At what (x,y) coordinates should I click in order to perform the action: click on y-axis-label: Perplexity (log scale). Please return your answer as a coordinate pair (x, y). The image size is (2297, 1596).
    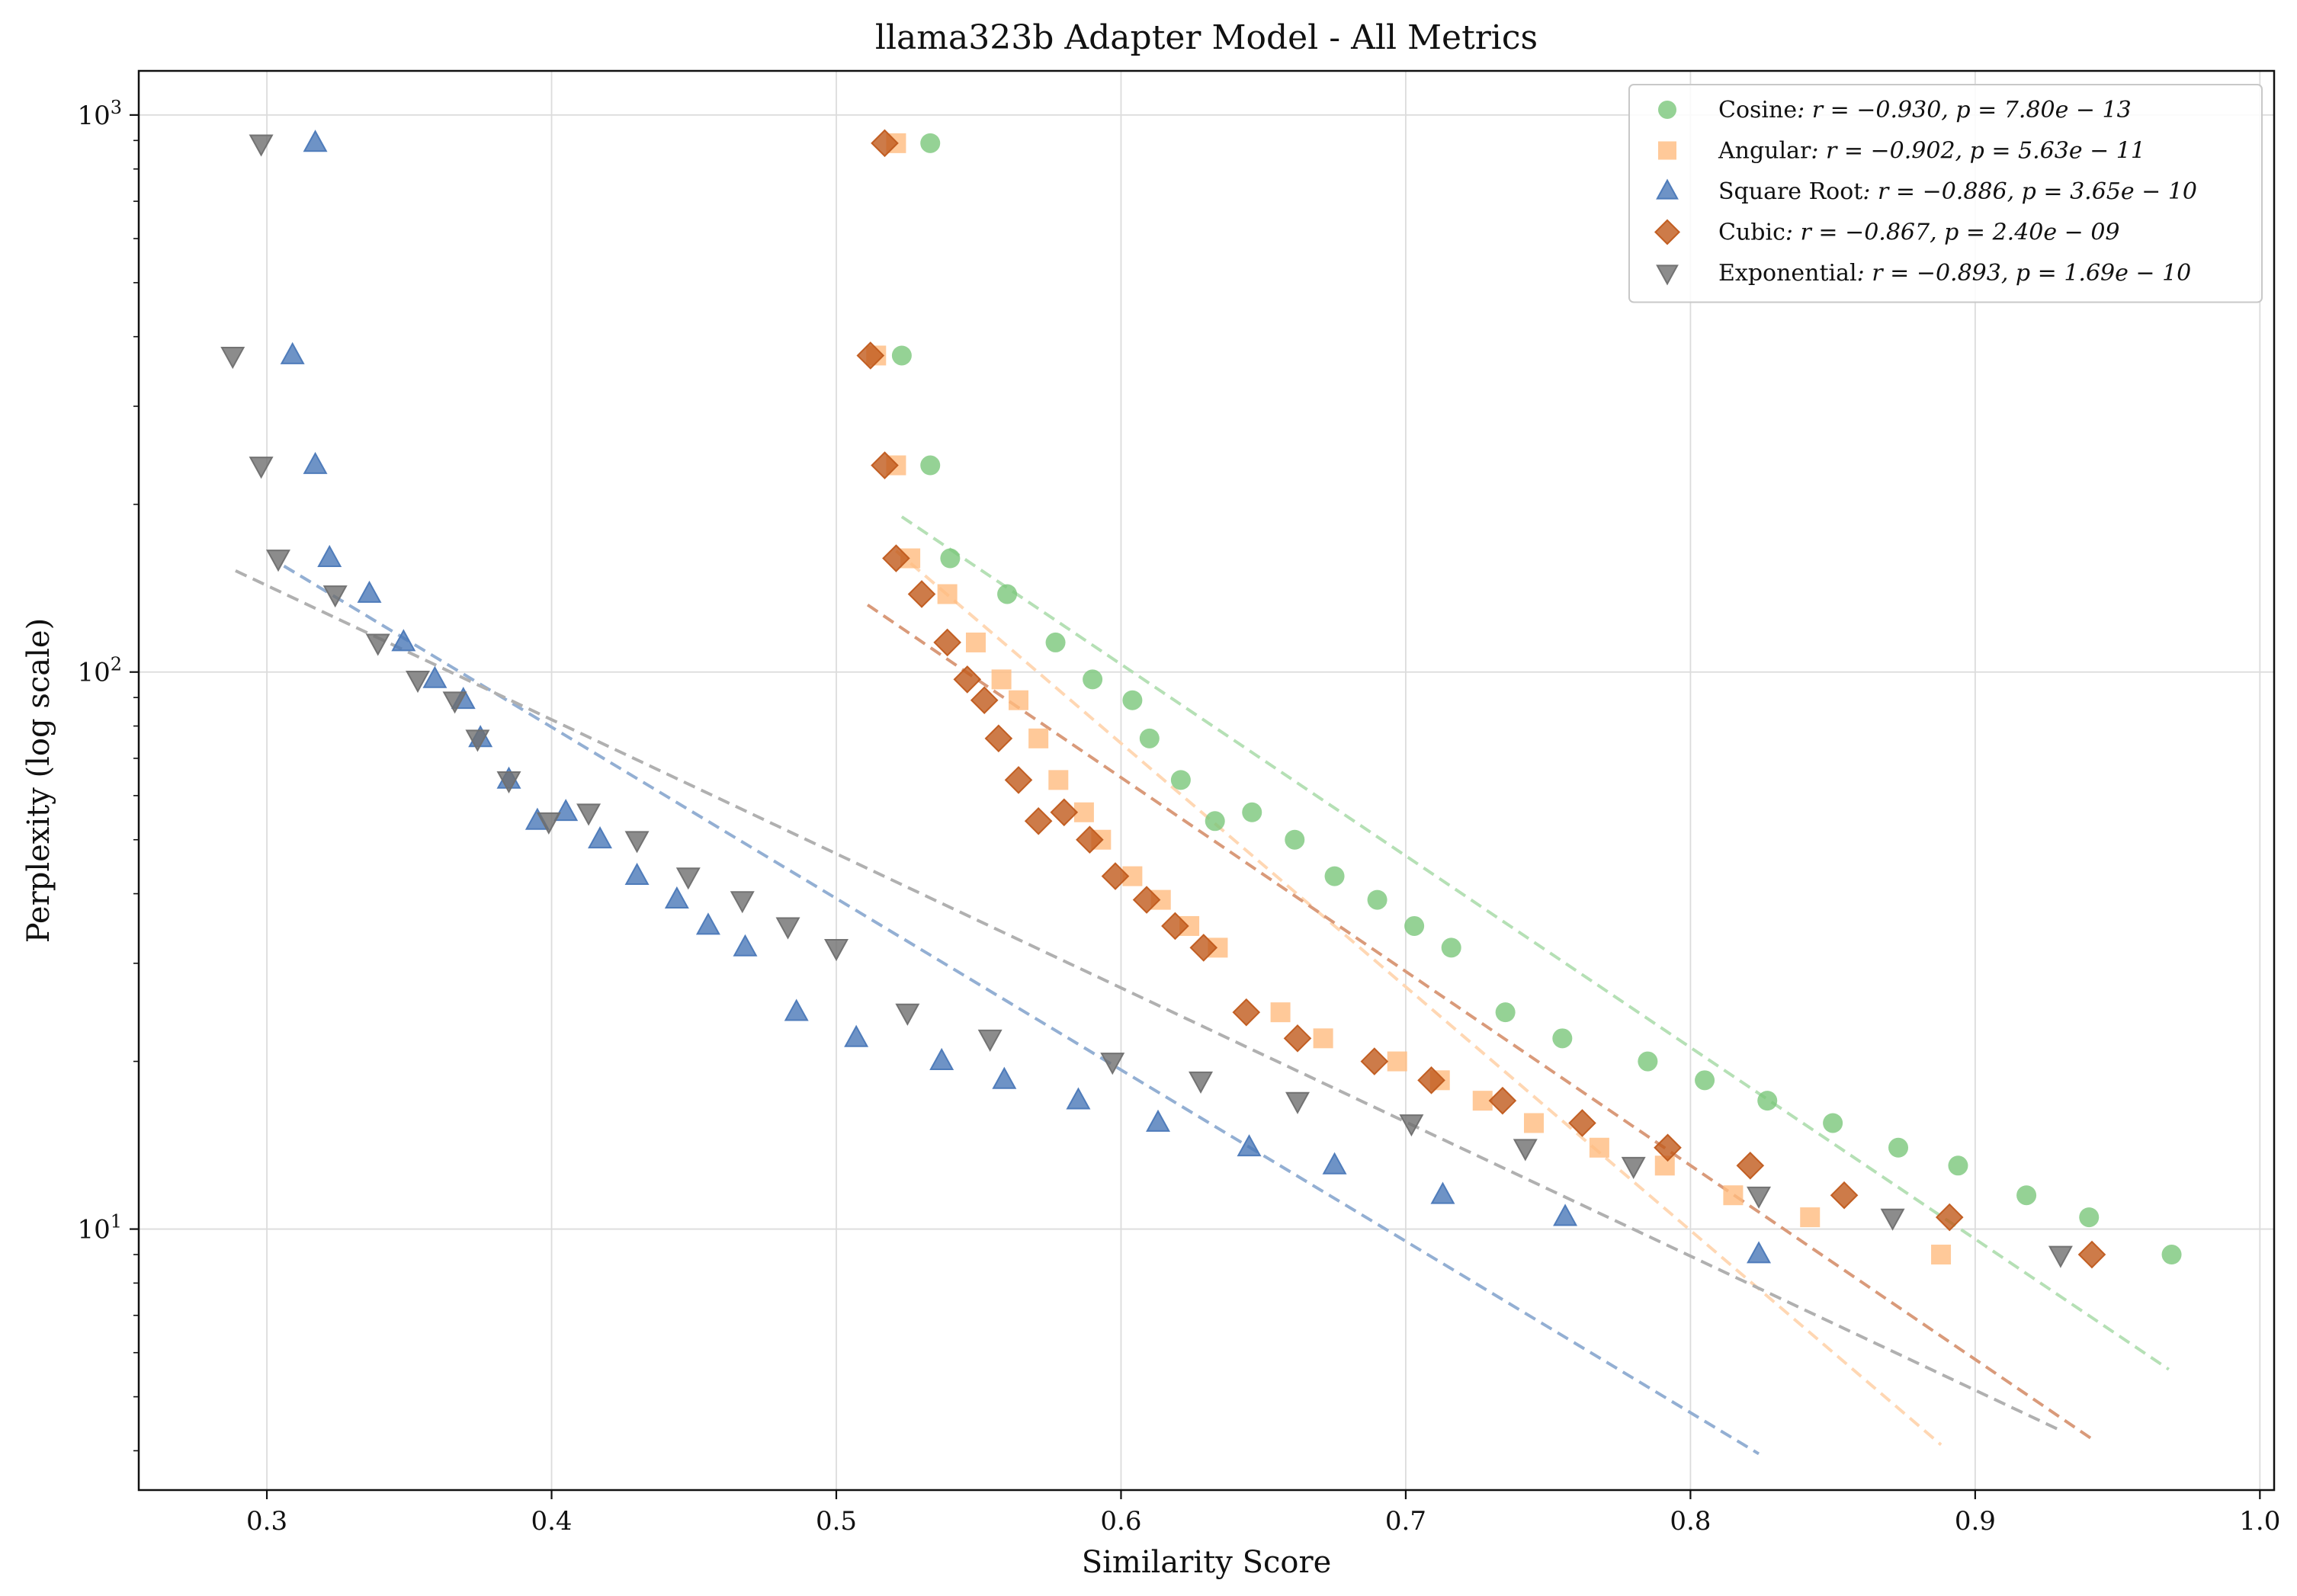
    Looking at the image, I should click on (39, 780).